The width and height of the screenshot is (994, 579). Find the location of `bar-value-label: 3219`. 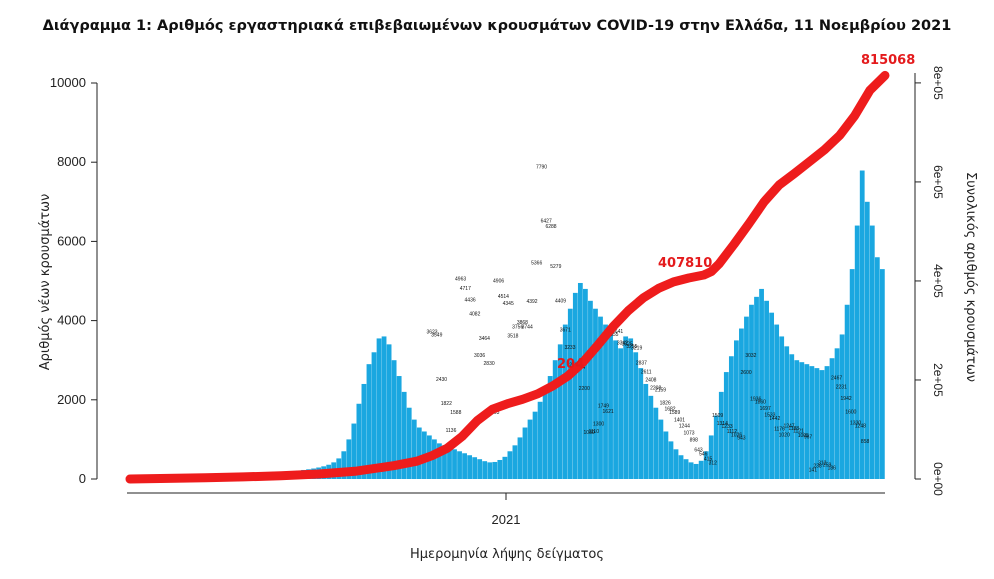

bar-value-label: 3219 is located at coordinates (636, 349).